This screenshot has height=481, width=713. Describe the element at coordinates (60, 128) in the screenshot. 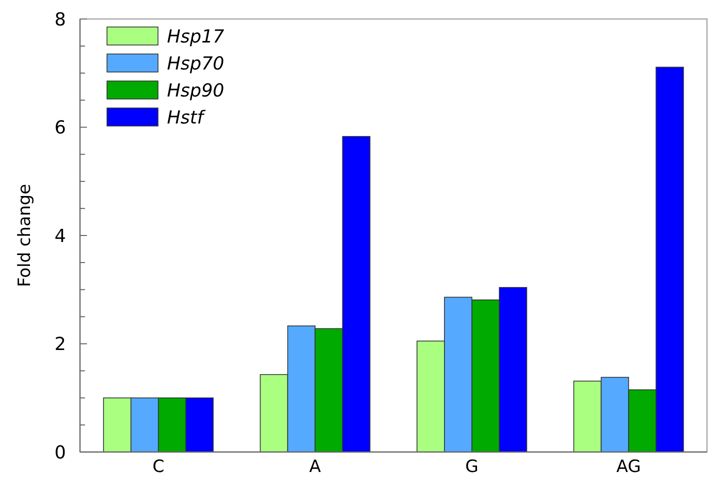

I see `y-tick-label: 6` at that location.